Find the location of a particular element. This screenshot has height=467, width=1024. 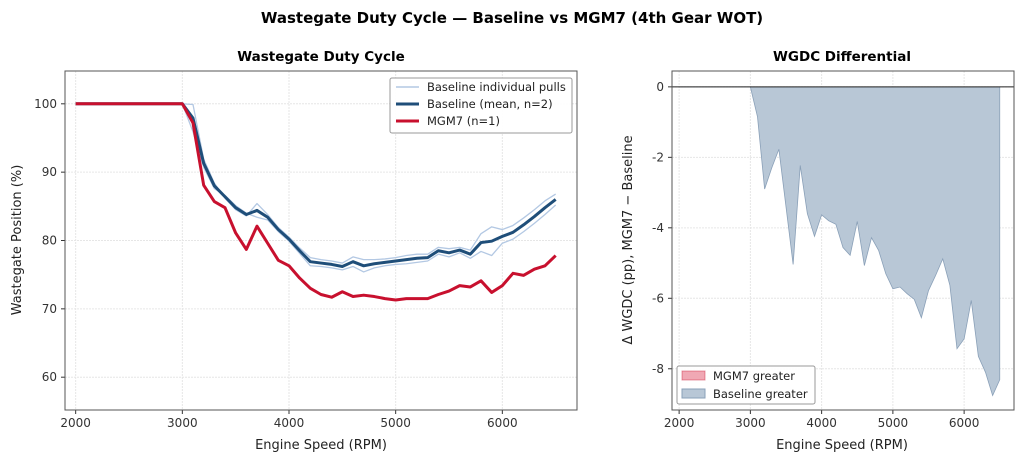

left-y-tick-label: 100 is located at coordinates (45, 104).